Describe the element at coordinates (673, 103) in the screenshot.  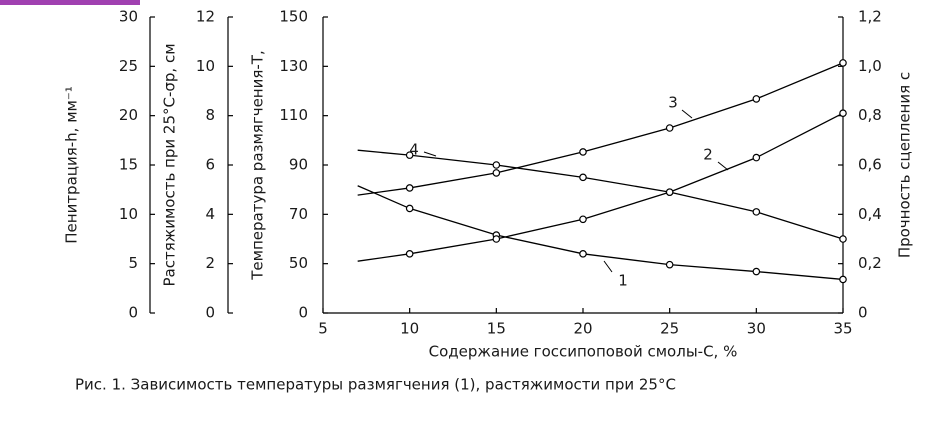
I see `curve-label: 3` at that location.